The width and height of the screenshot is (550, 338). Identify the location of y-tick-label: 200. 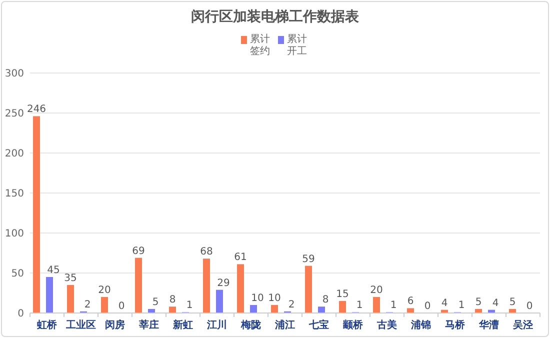
(14, 154).